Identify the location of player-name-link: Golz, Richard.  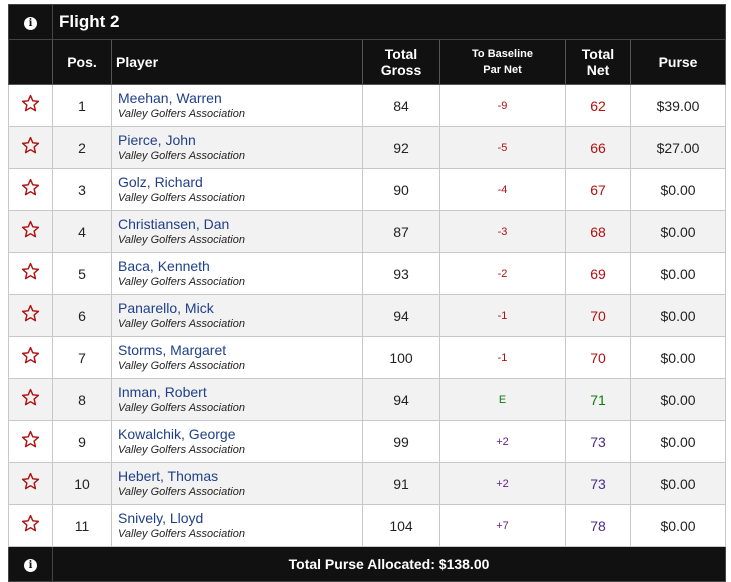
(160, 181).